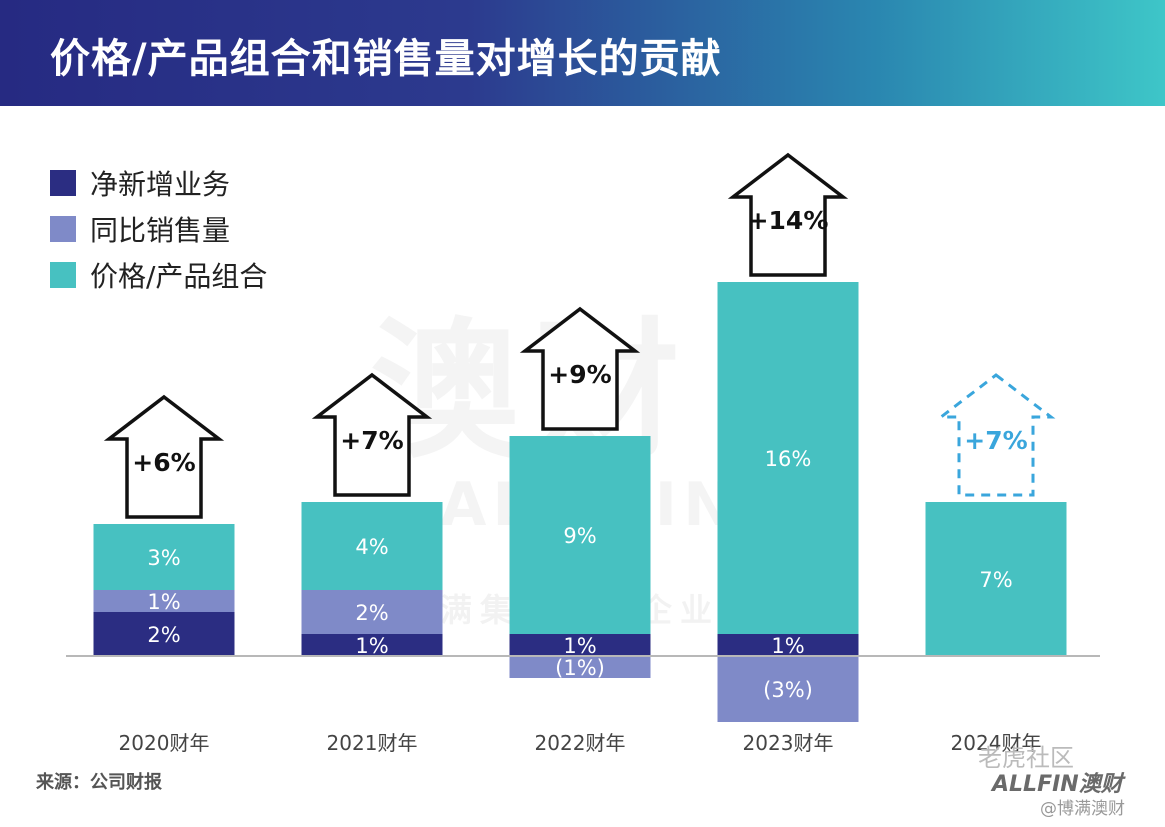 This screenshot has height=827, width=1165. I want to click on forecast-arrow-icon, so click(996, 435).